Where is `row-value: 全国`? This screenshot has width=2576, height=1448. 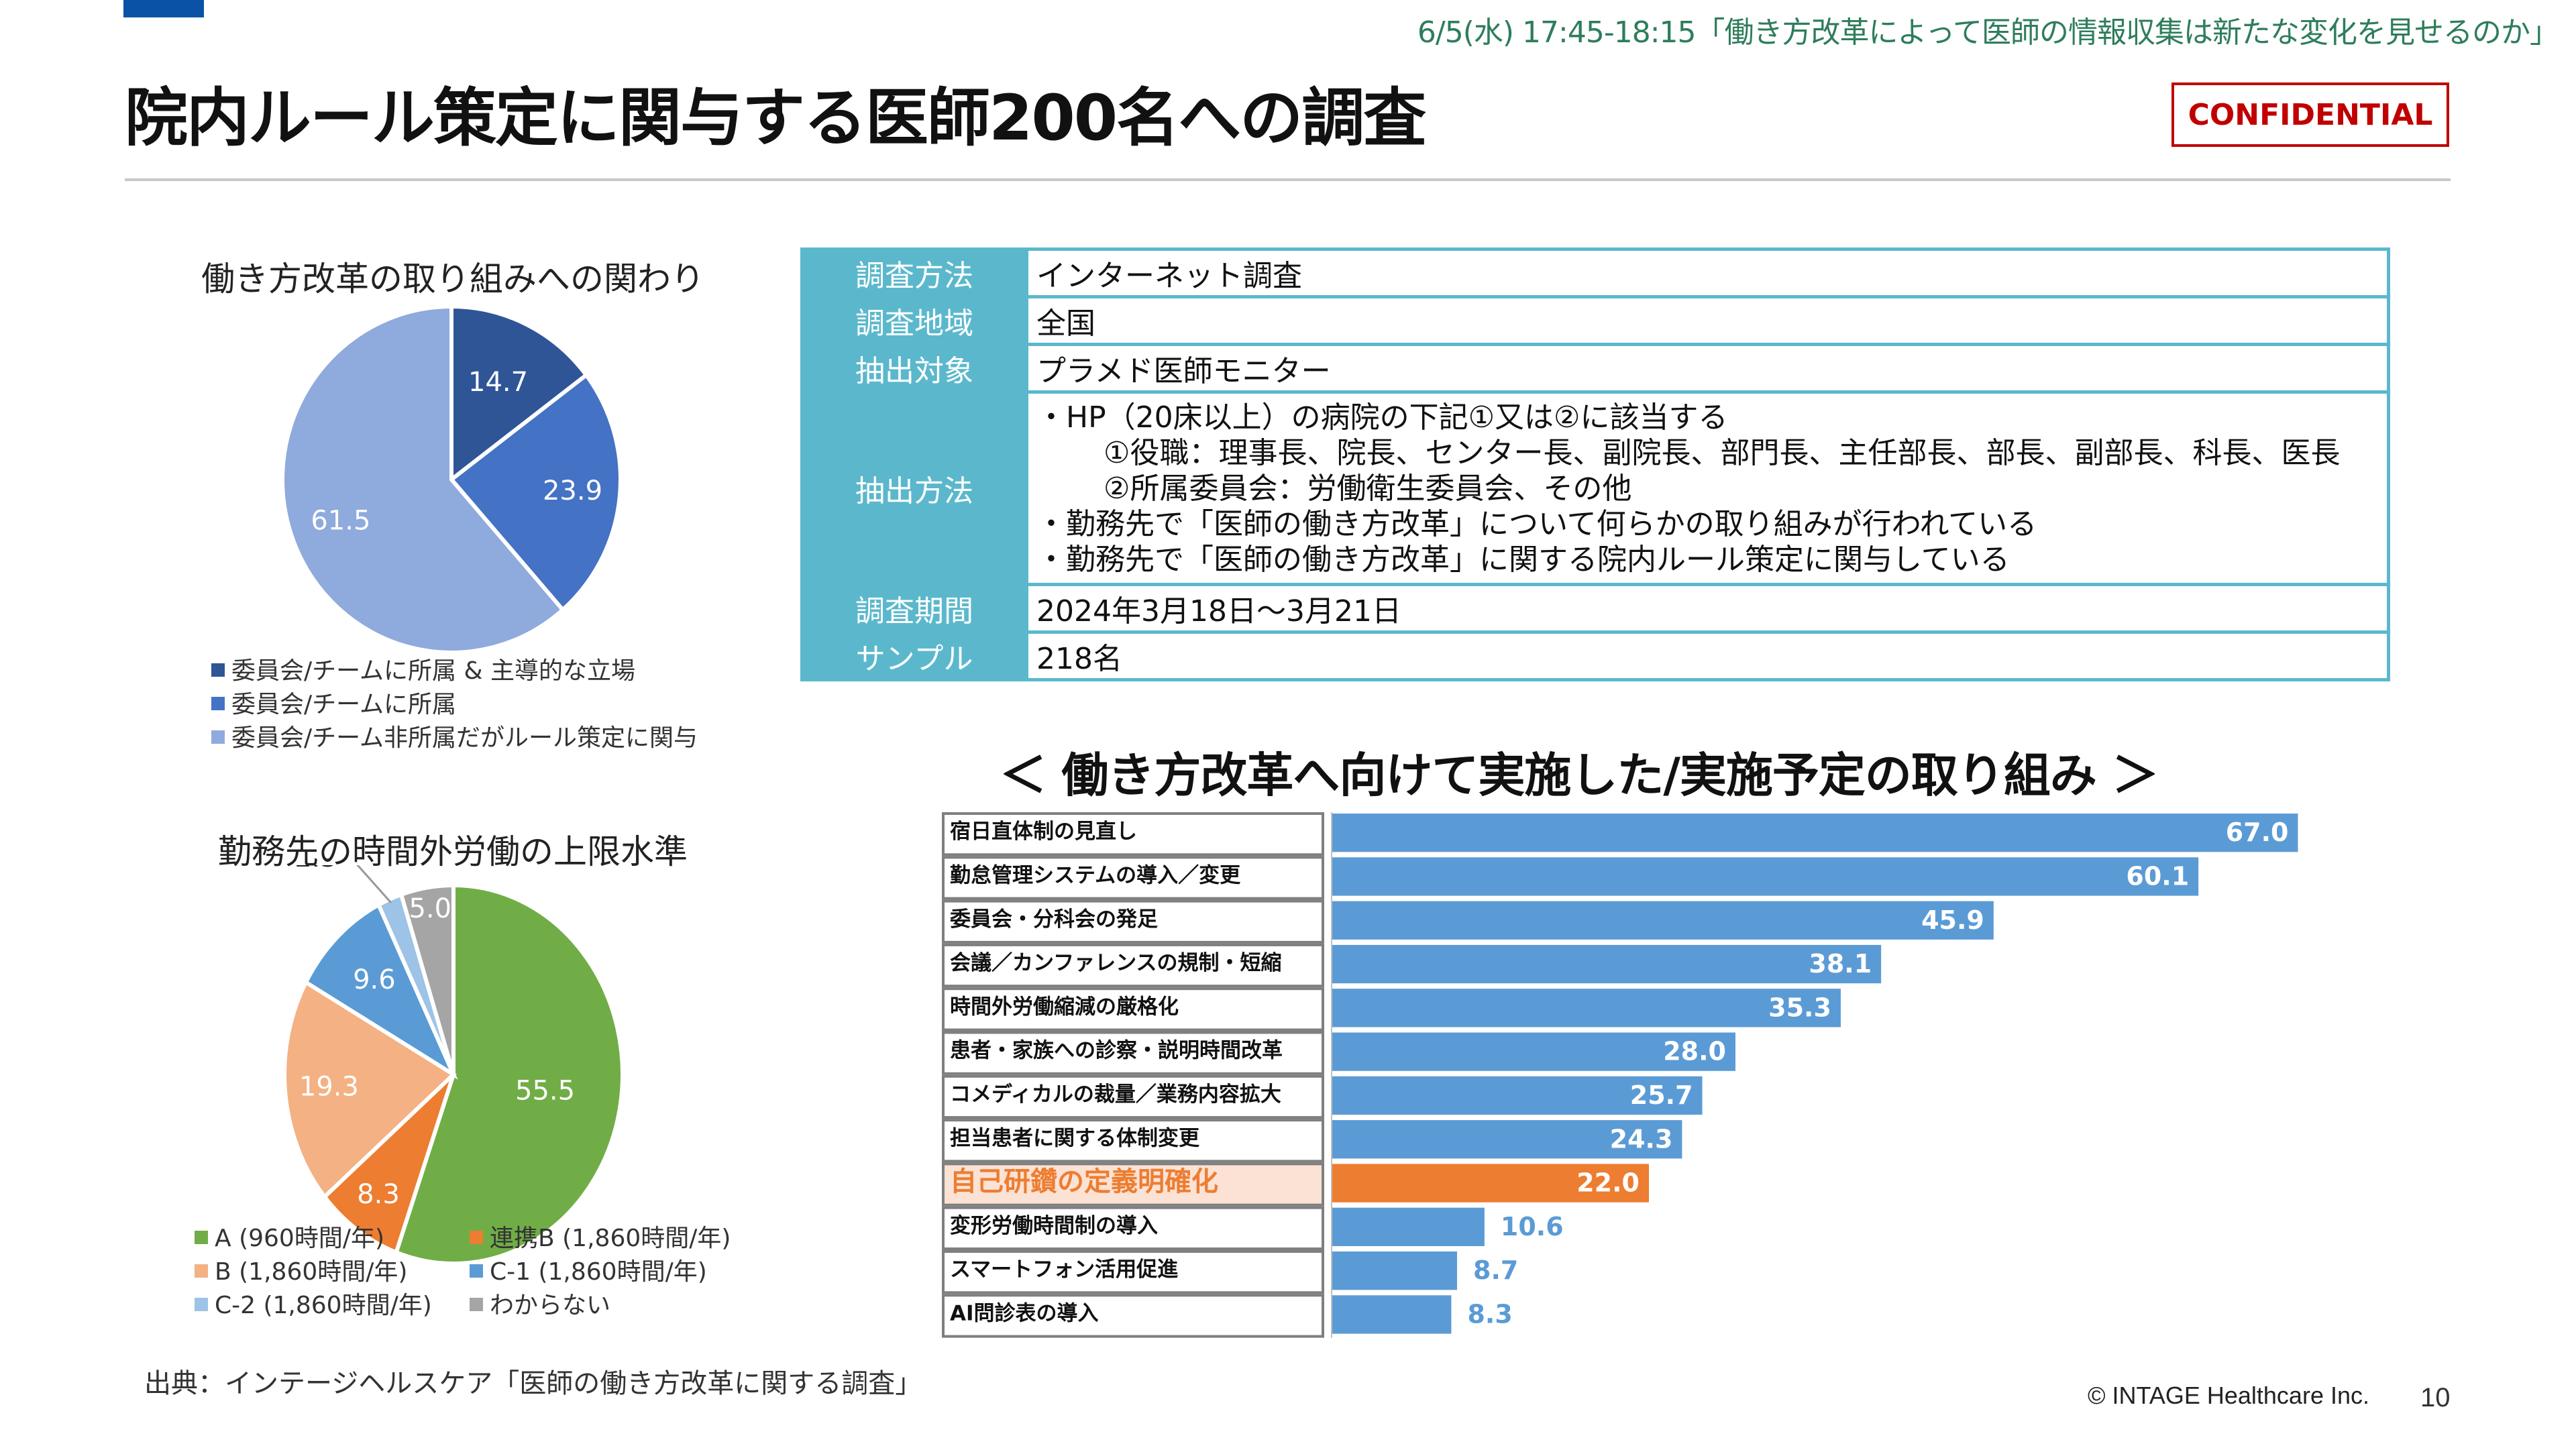 row-value: 全国 is located at coordinates (1709, 320).